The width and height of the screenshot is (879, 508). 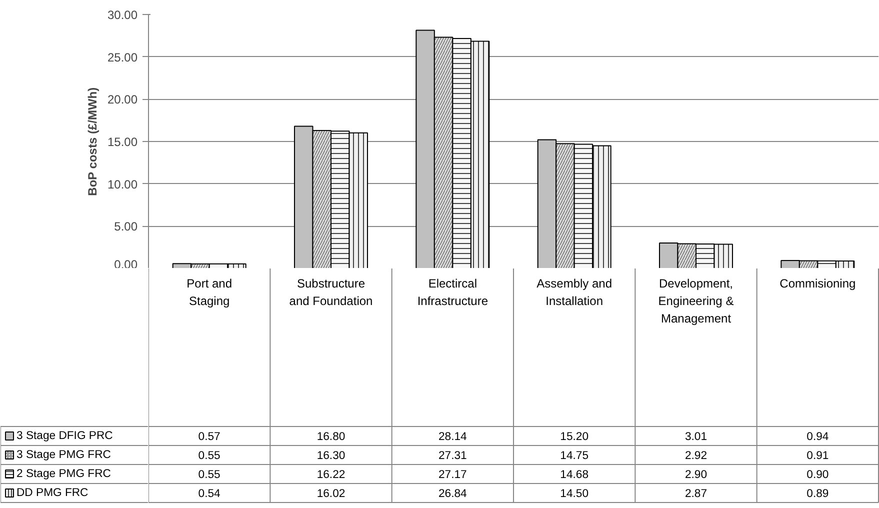 What do you see at coordinates (574, 437) in the screenshot?
I see `data-label: 15.20` at bounding box center [574, 437].